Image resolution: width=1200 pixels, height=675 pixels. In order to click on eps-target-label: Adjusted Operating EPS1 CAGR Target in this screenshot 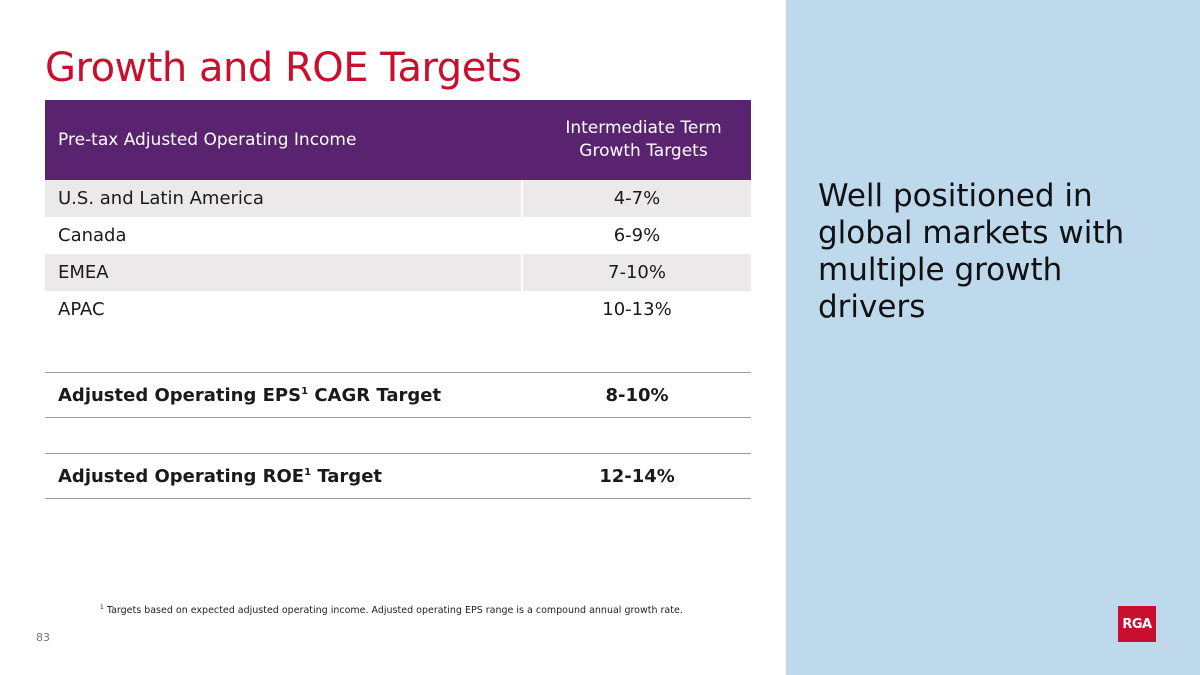, I will do `click(250, 395)`.